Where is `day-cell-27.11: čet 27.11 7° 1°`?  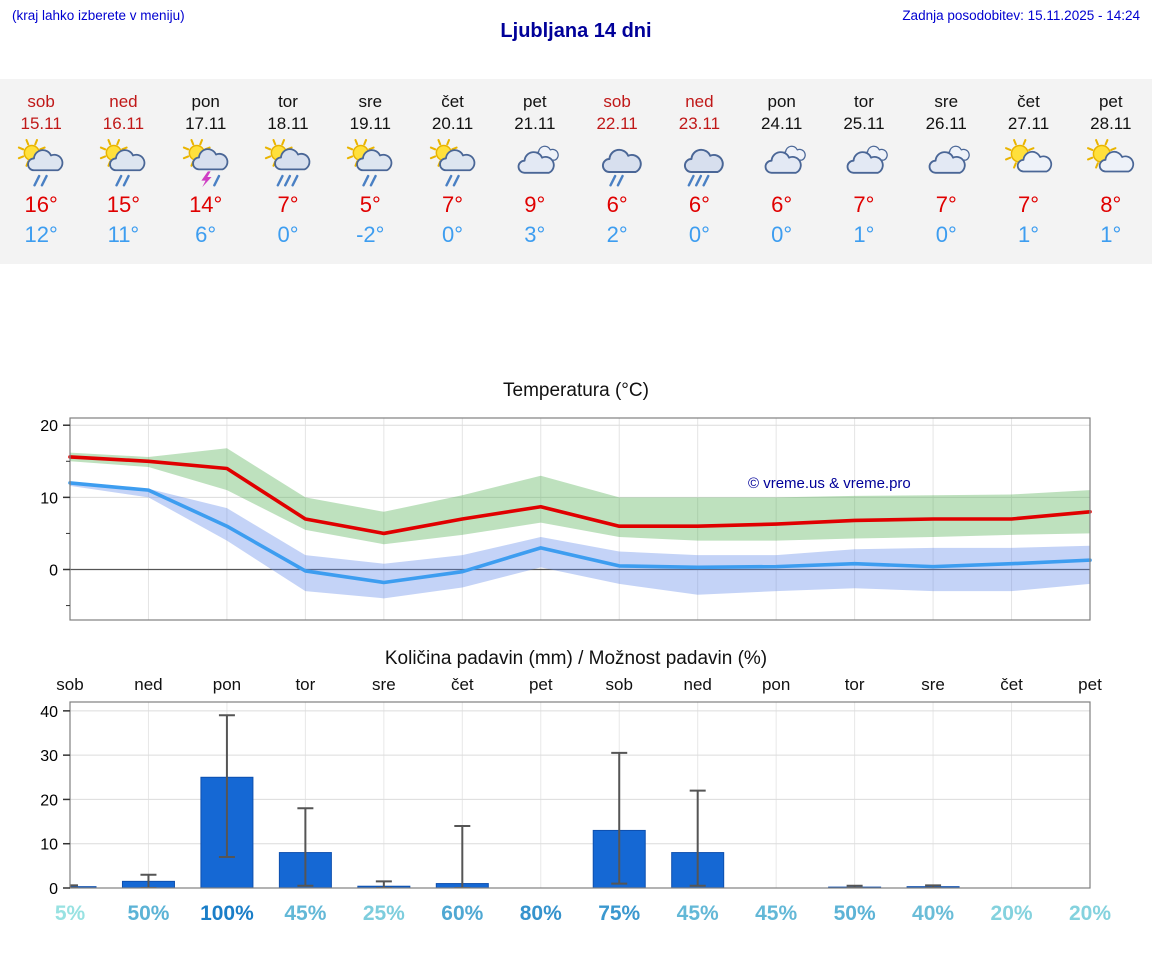
day-cell-27.11: čet 27.11 7° 1° is located at coordinates (1028, 170).